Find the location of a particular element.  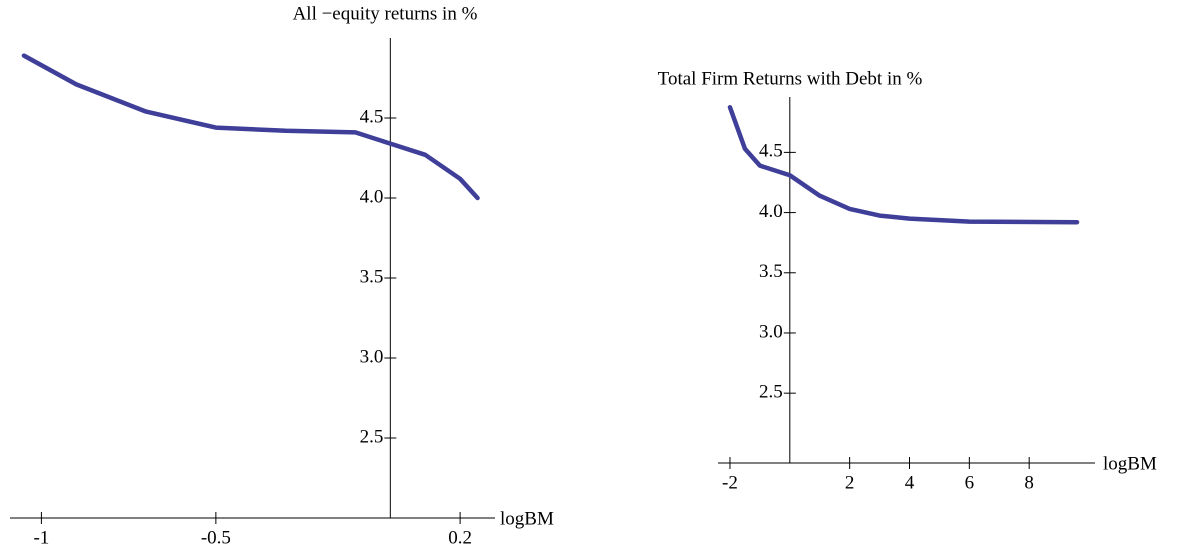

x-tick-label: -2 is located at coordinates (730, 482).